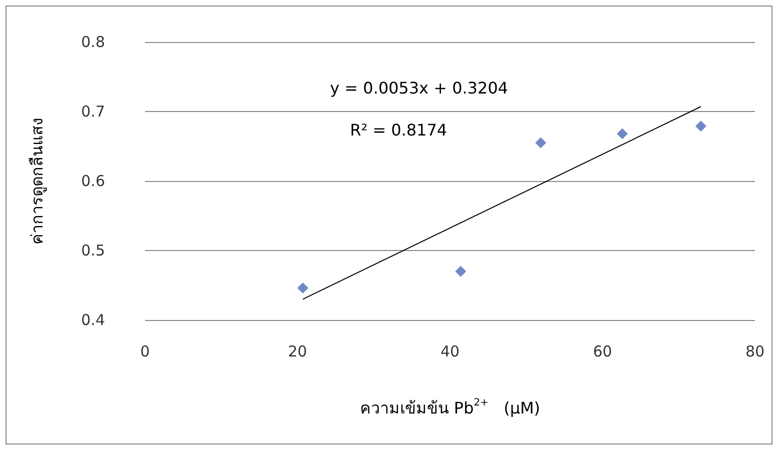 The height and width of the screenshot is (450, 779). Describe the element at coordinates (450, 351) in the screenshot. I see `x-tick-label: 40` at that location.